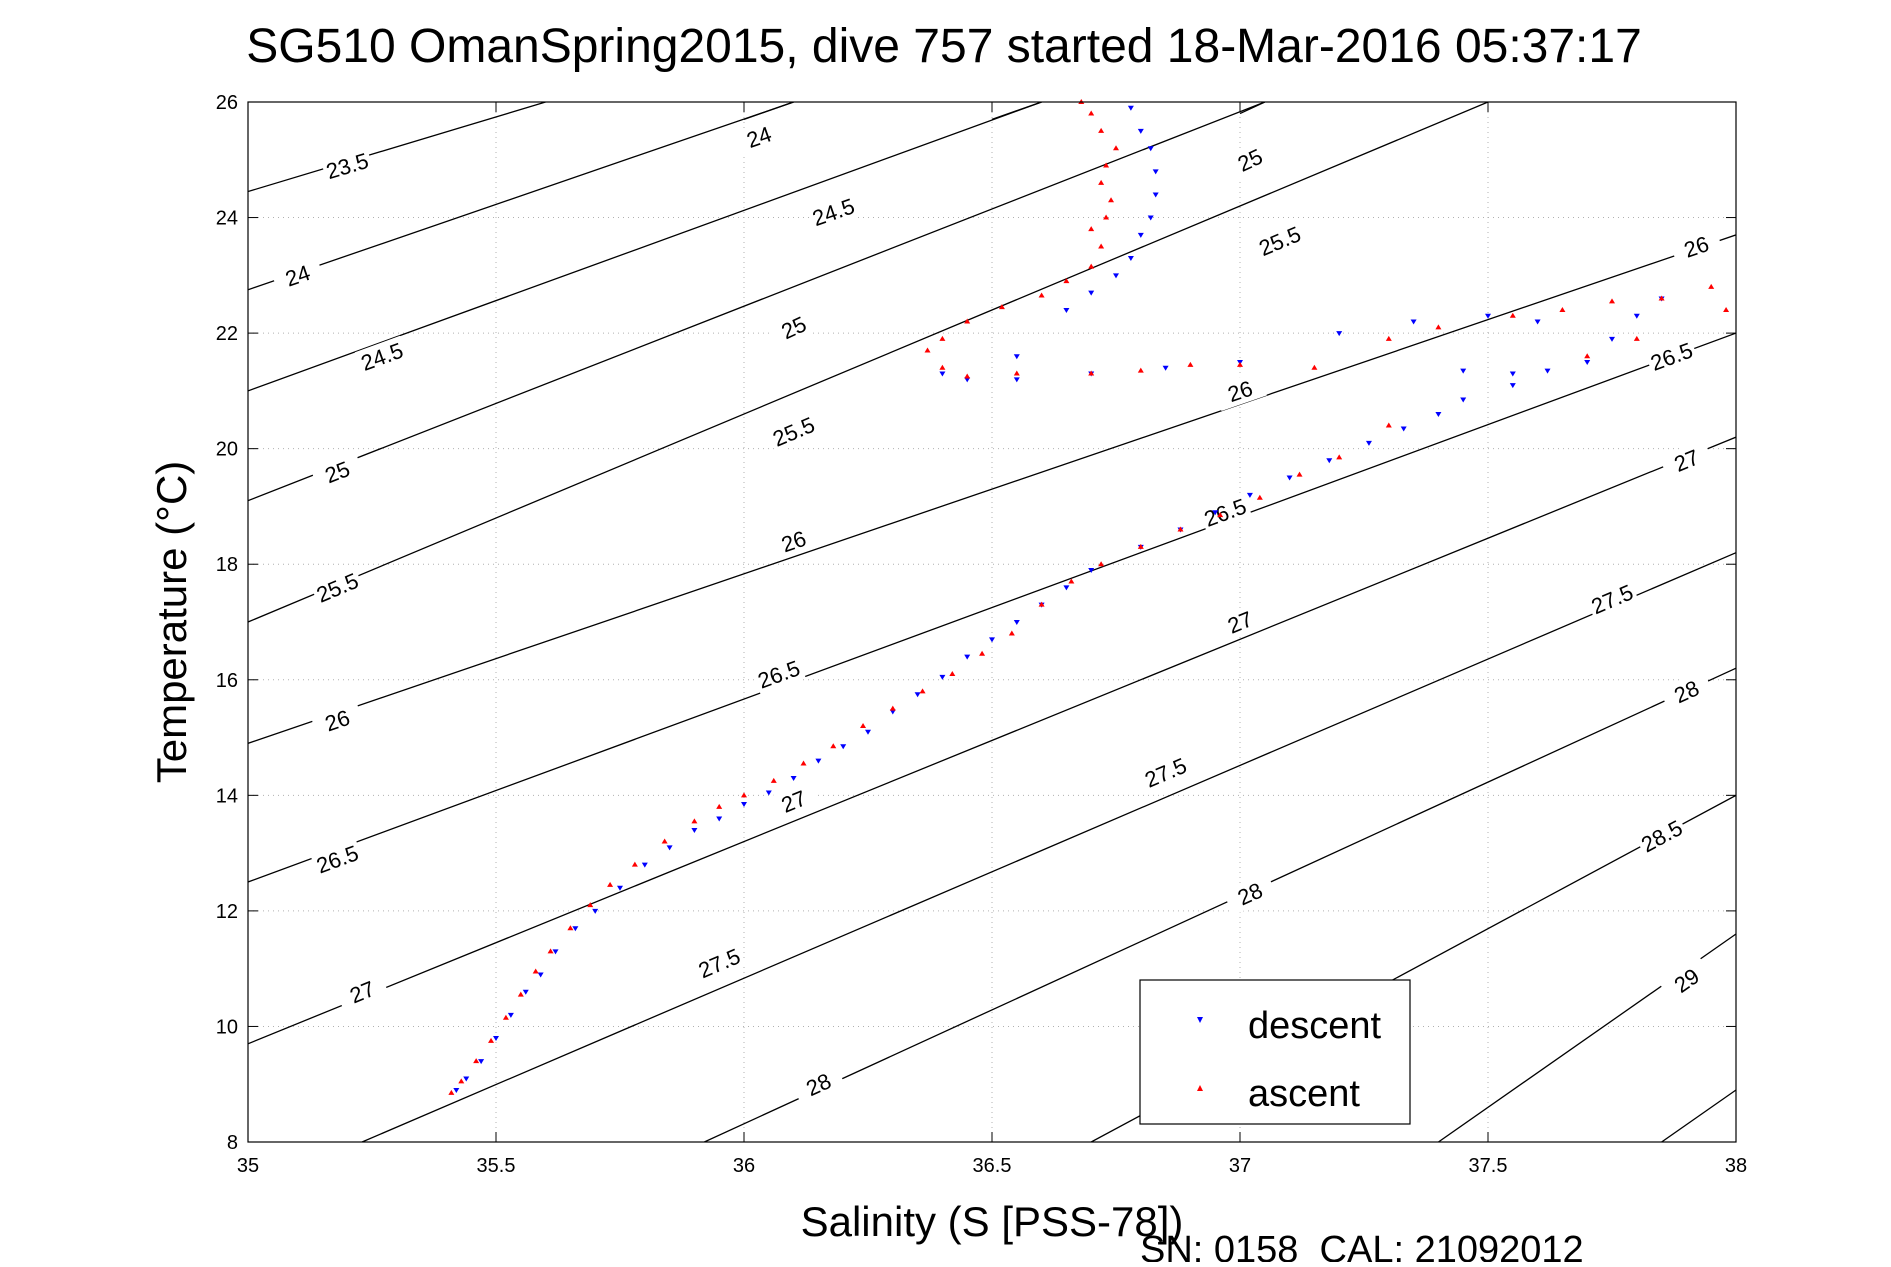  I want to click on density-contour-24.5, so click(645, 247).